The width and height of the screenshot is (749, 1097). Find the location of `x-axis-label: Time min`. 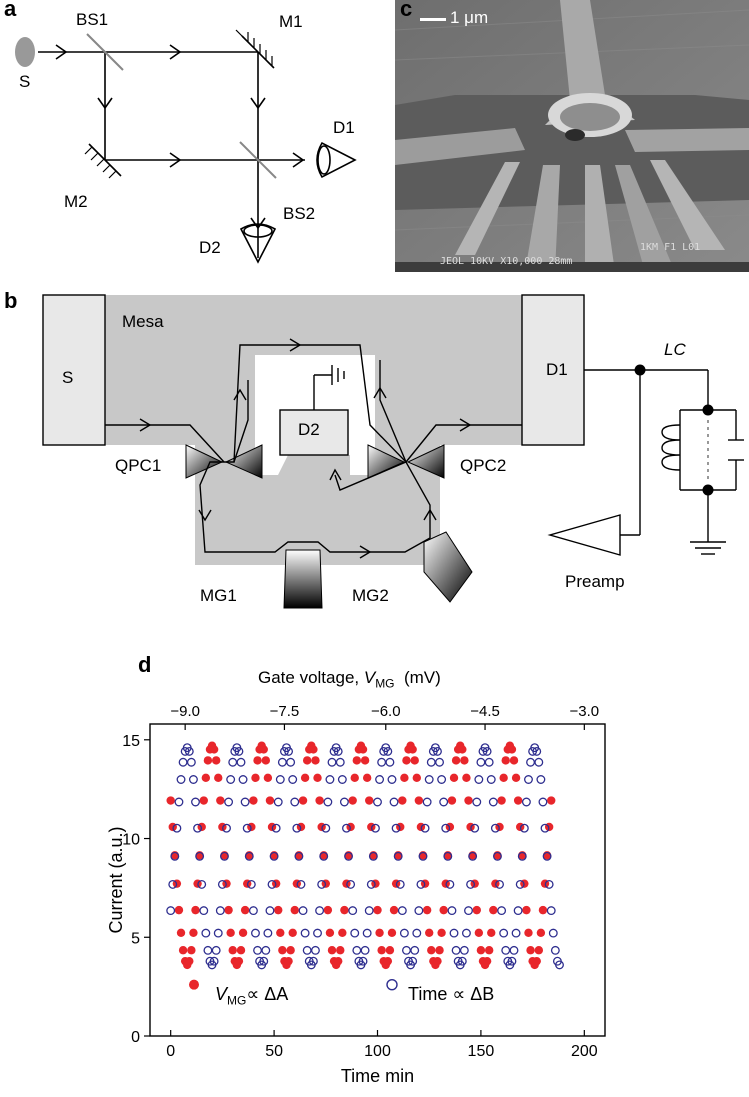

x-axis-label: Time min is located at coordinates (377, 1076).